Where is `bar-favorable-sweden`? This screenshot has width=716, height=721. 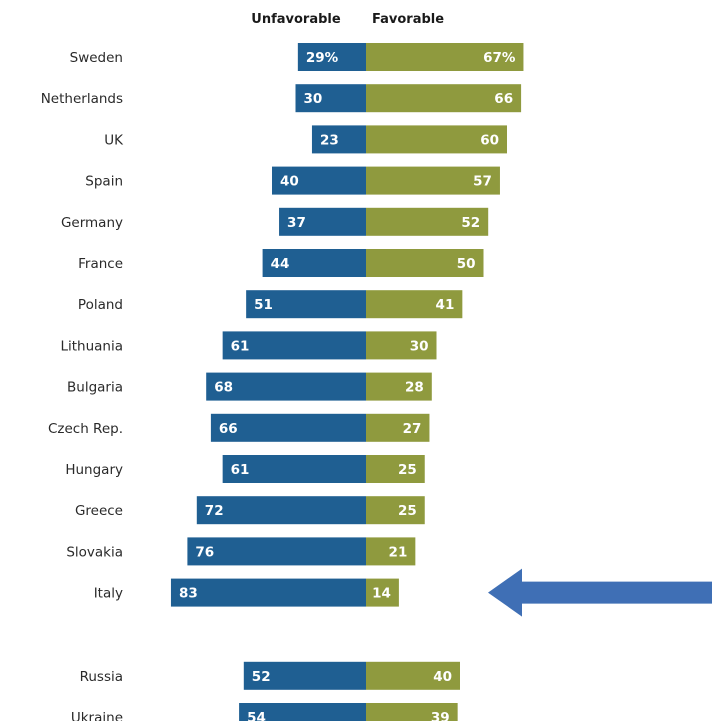
bar-favorable-sweden is located at coordinates (445, 57).